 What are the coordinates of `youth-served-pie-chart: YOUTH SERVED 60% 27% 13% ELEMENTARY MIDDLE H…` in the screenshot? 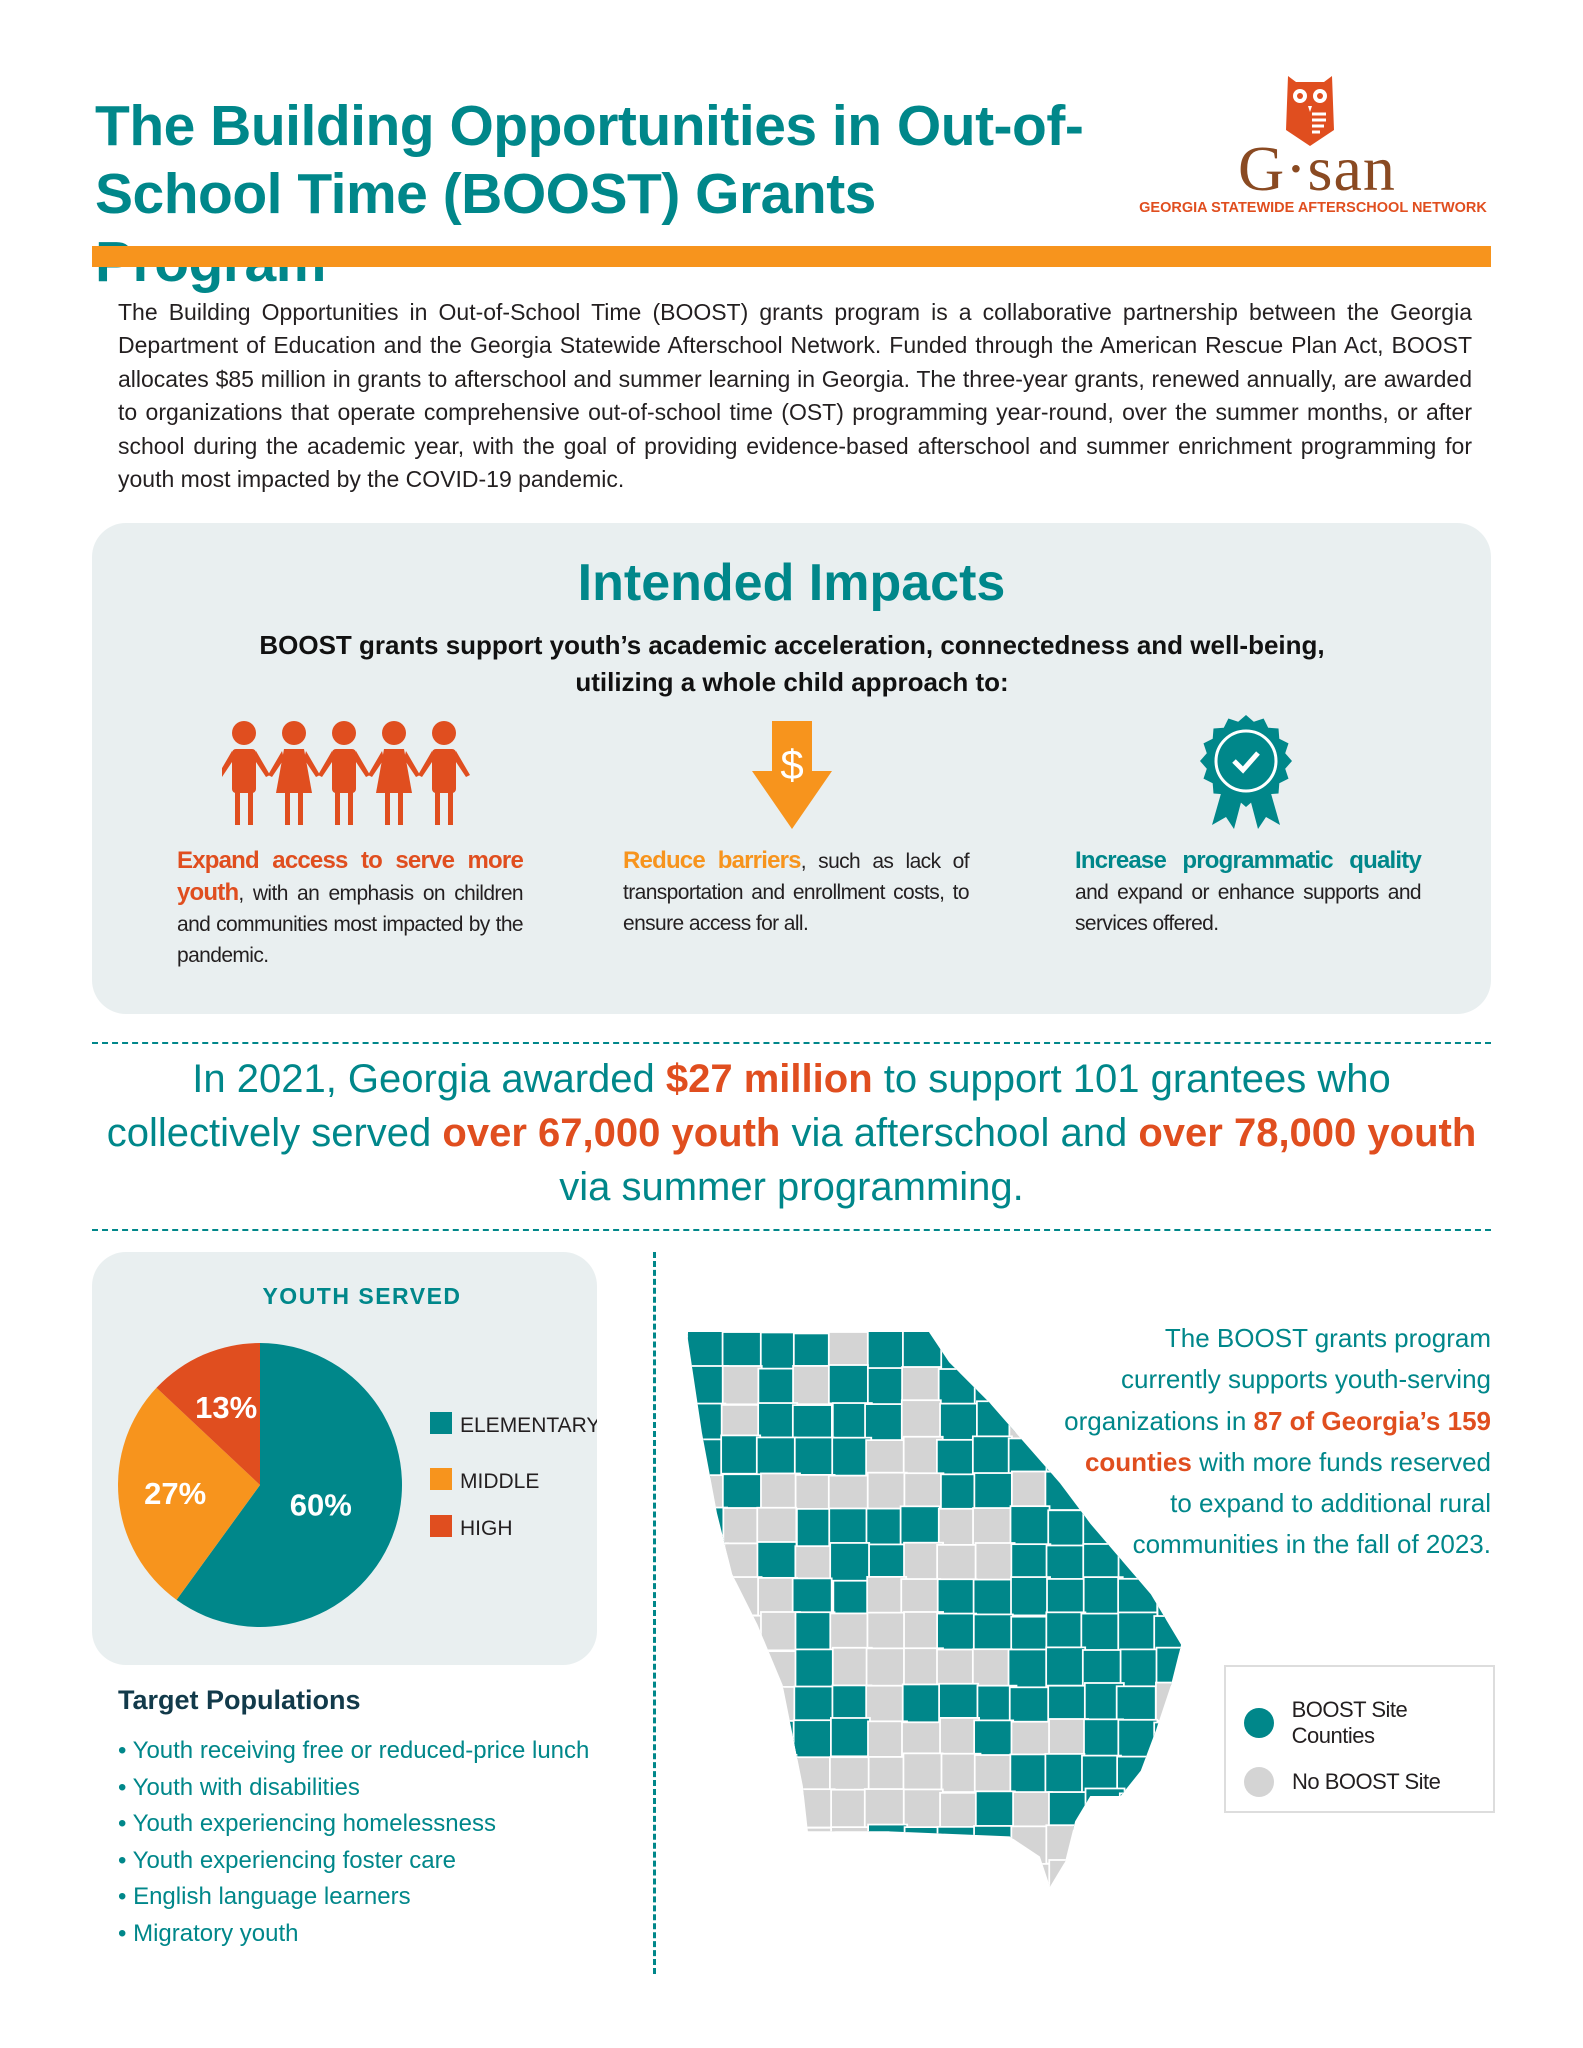 It's located at (358, 1455).